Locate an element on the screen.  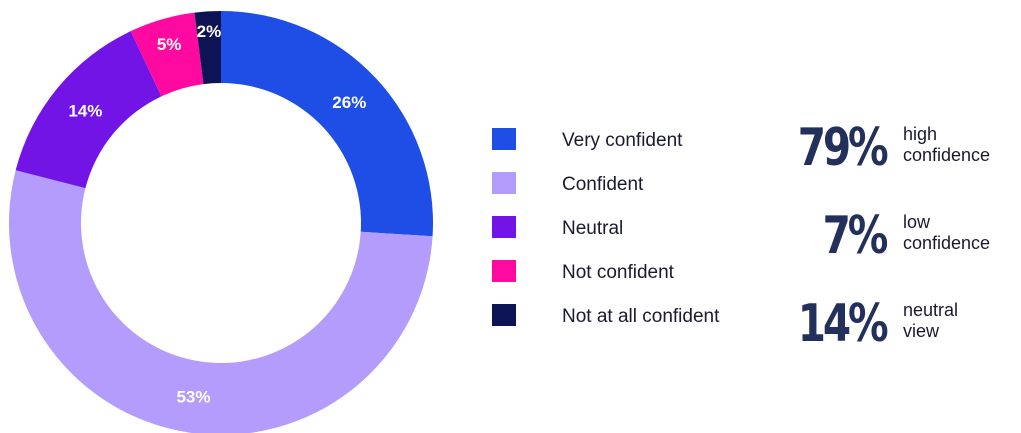
legend-item-not-at-all-confident: Not at all confident is located at coordinates (637, 326).